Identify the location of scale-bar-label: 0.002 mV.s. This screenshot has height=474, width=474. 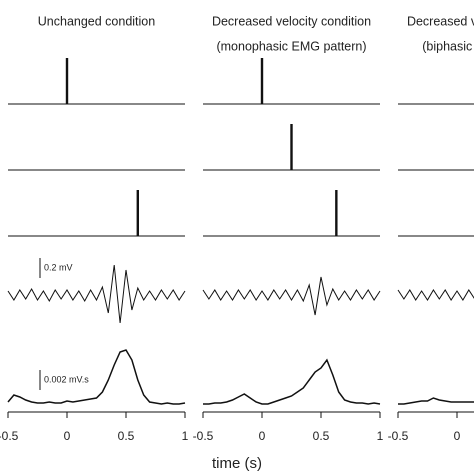
(66, 379).